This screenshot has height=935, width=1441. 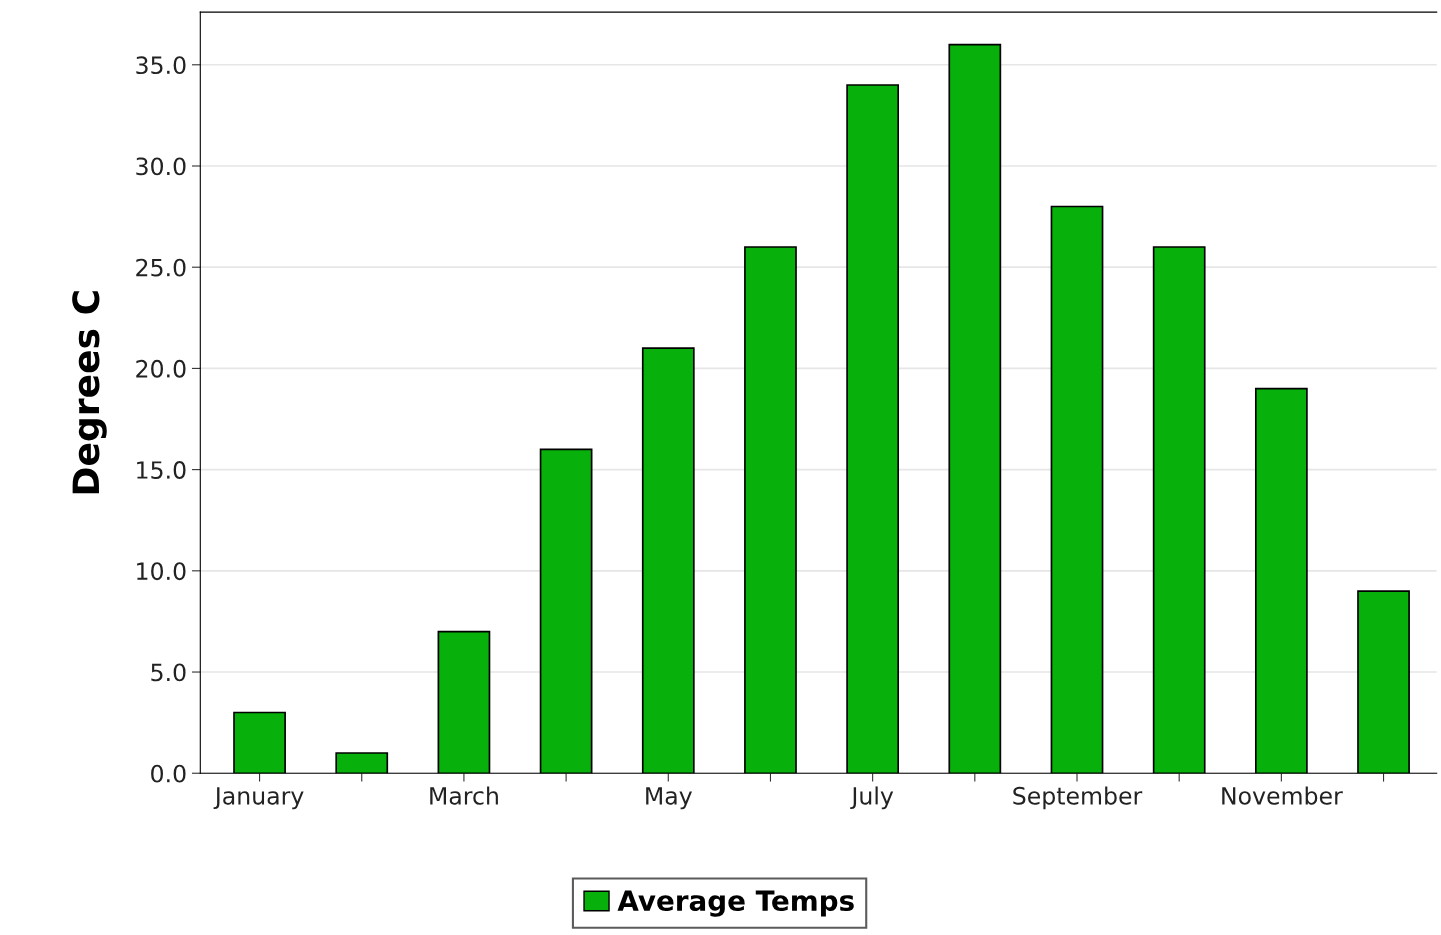 I want to click on y-axis-title: Degrees C, so click(x=89, y=392).